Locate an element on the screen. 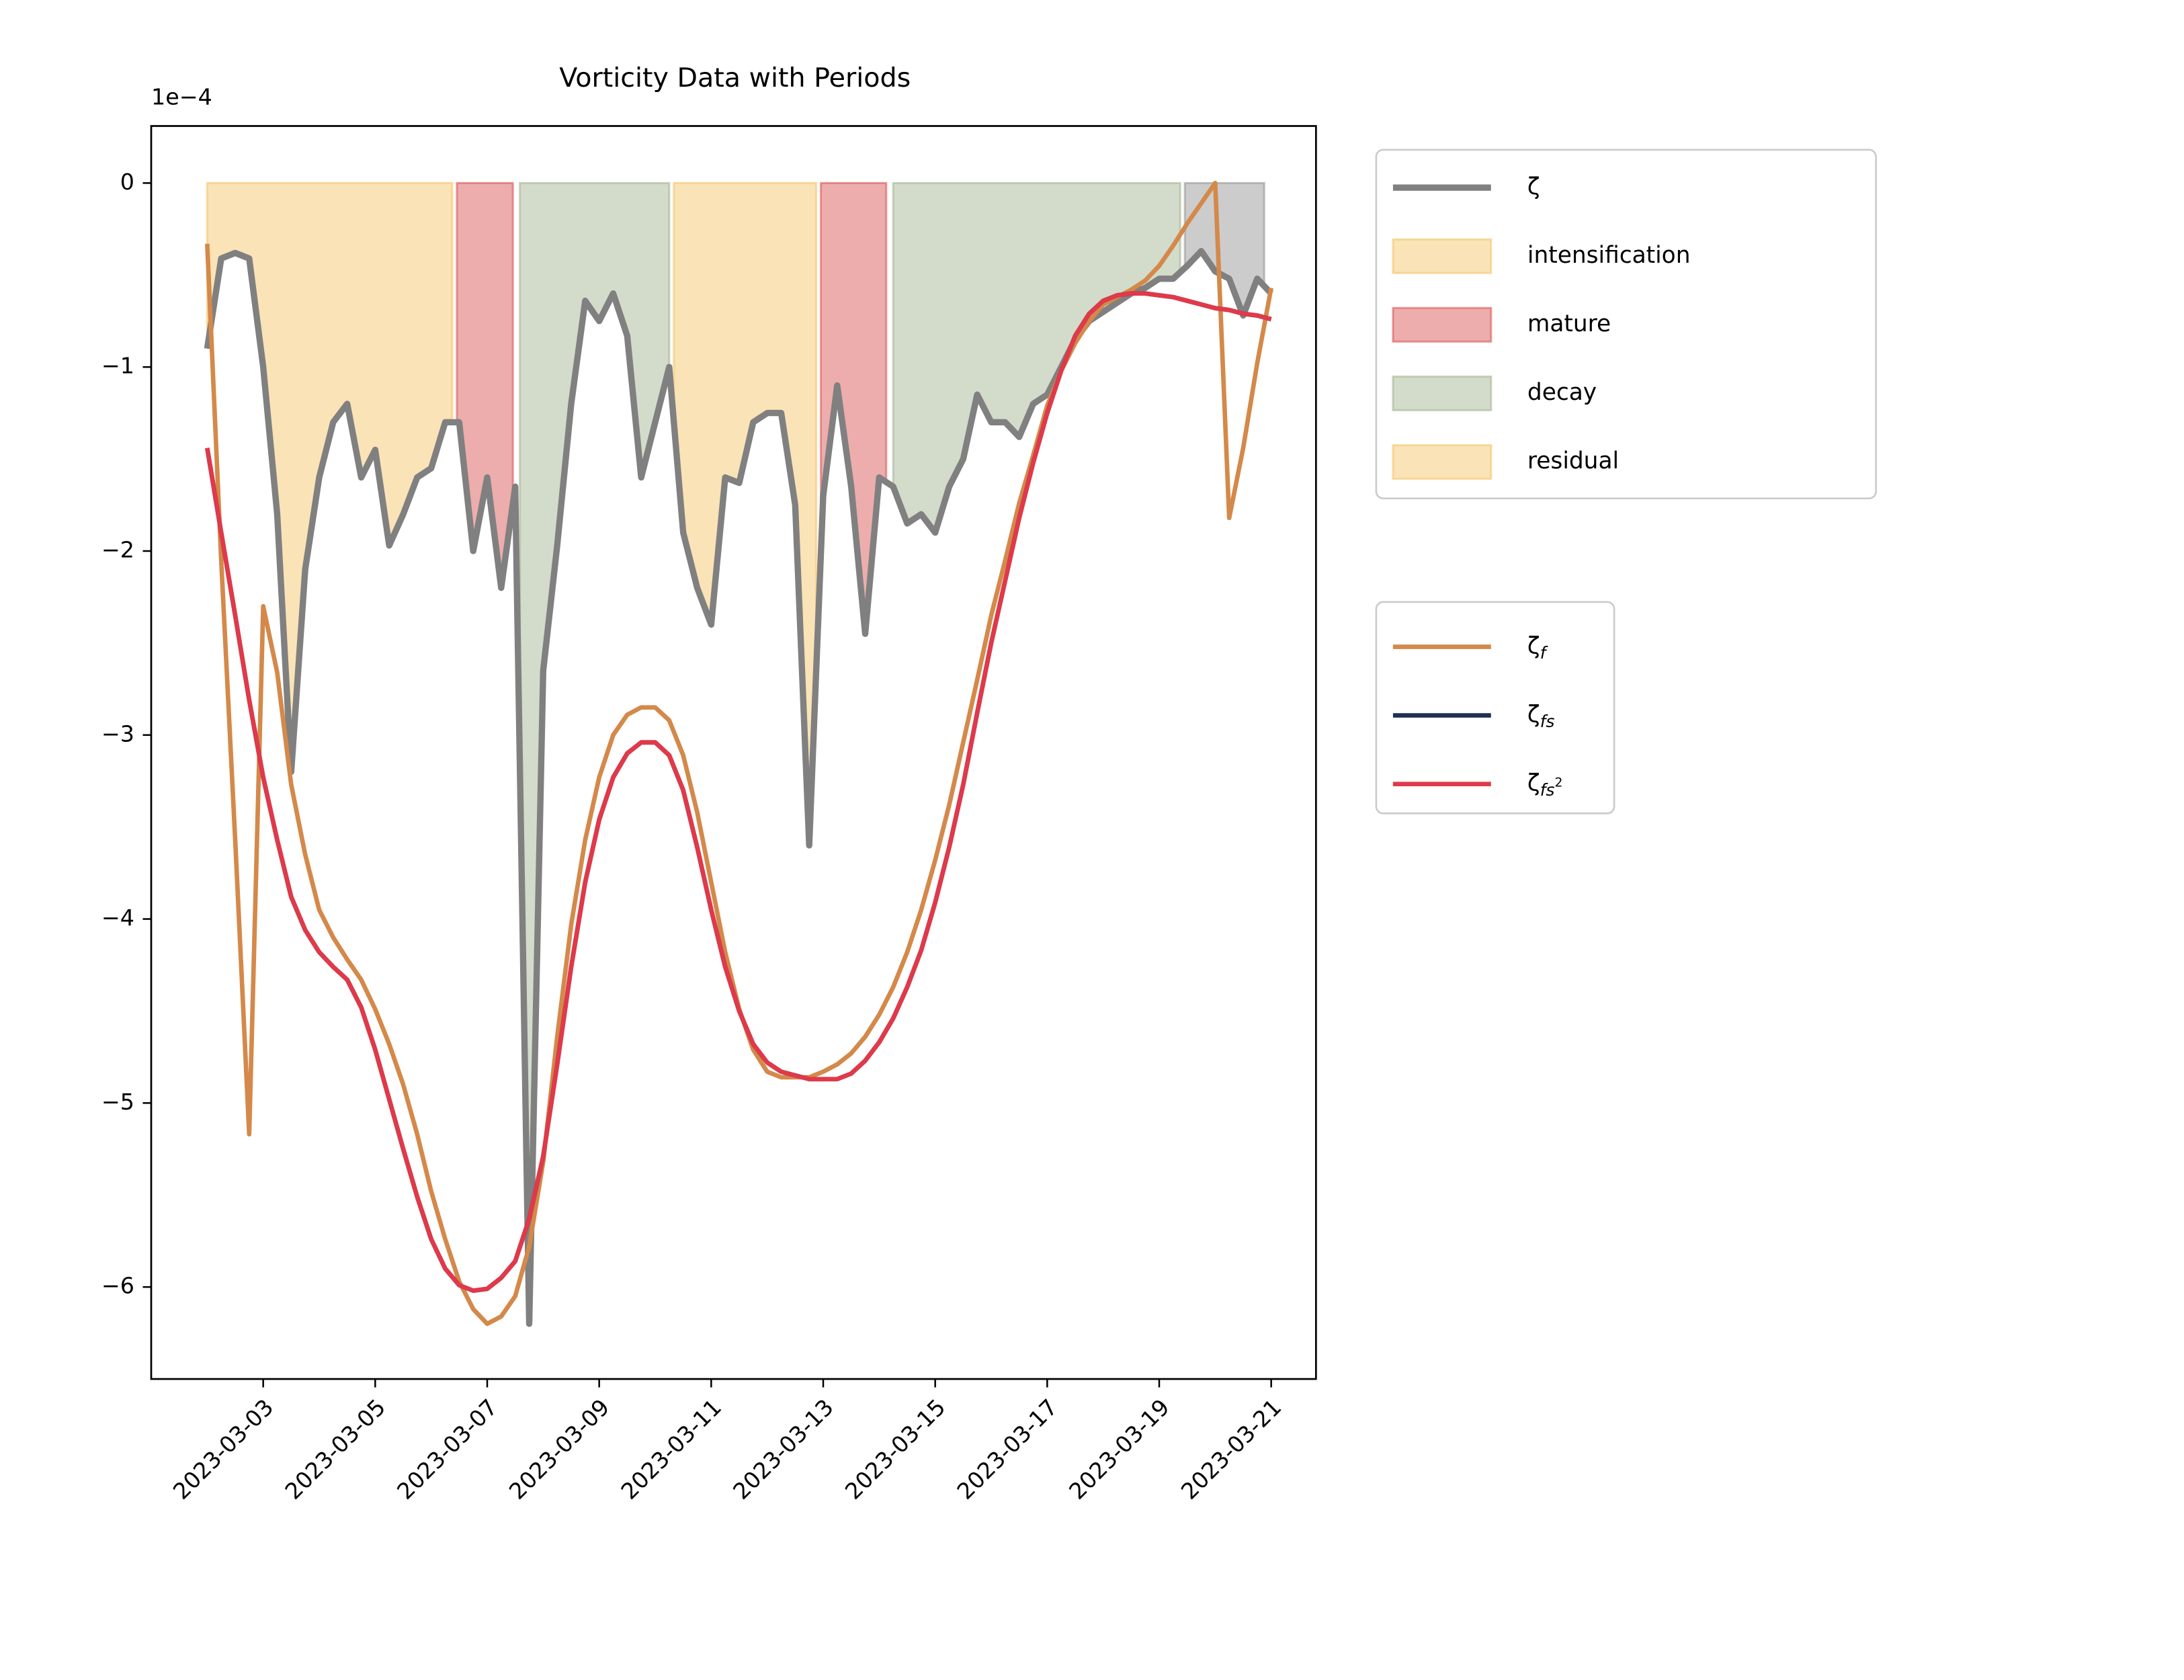 This screenshot has width=2184, height=1680. y-tick-label: −3 is located at coordinates (118, 733).